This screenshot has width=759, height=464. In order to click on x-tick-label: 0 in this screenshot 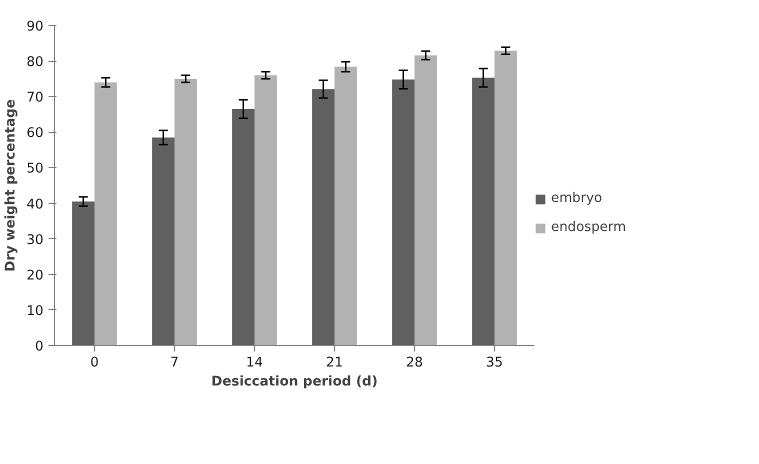, I will do `click(94, 363)`.